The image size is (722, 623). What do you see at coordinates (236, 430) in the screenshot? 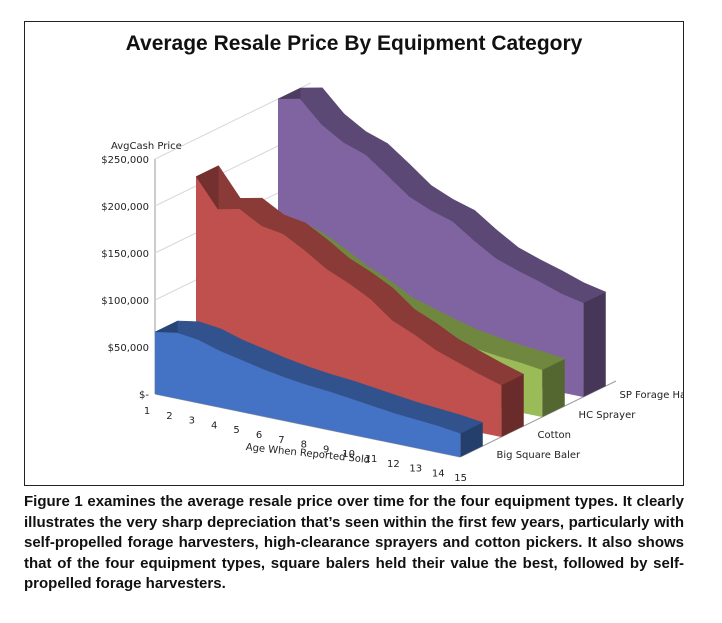
I see `x-tick-label: 5` at bounding box center [236, 430].